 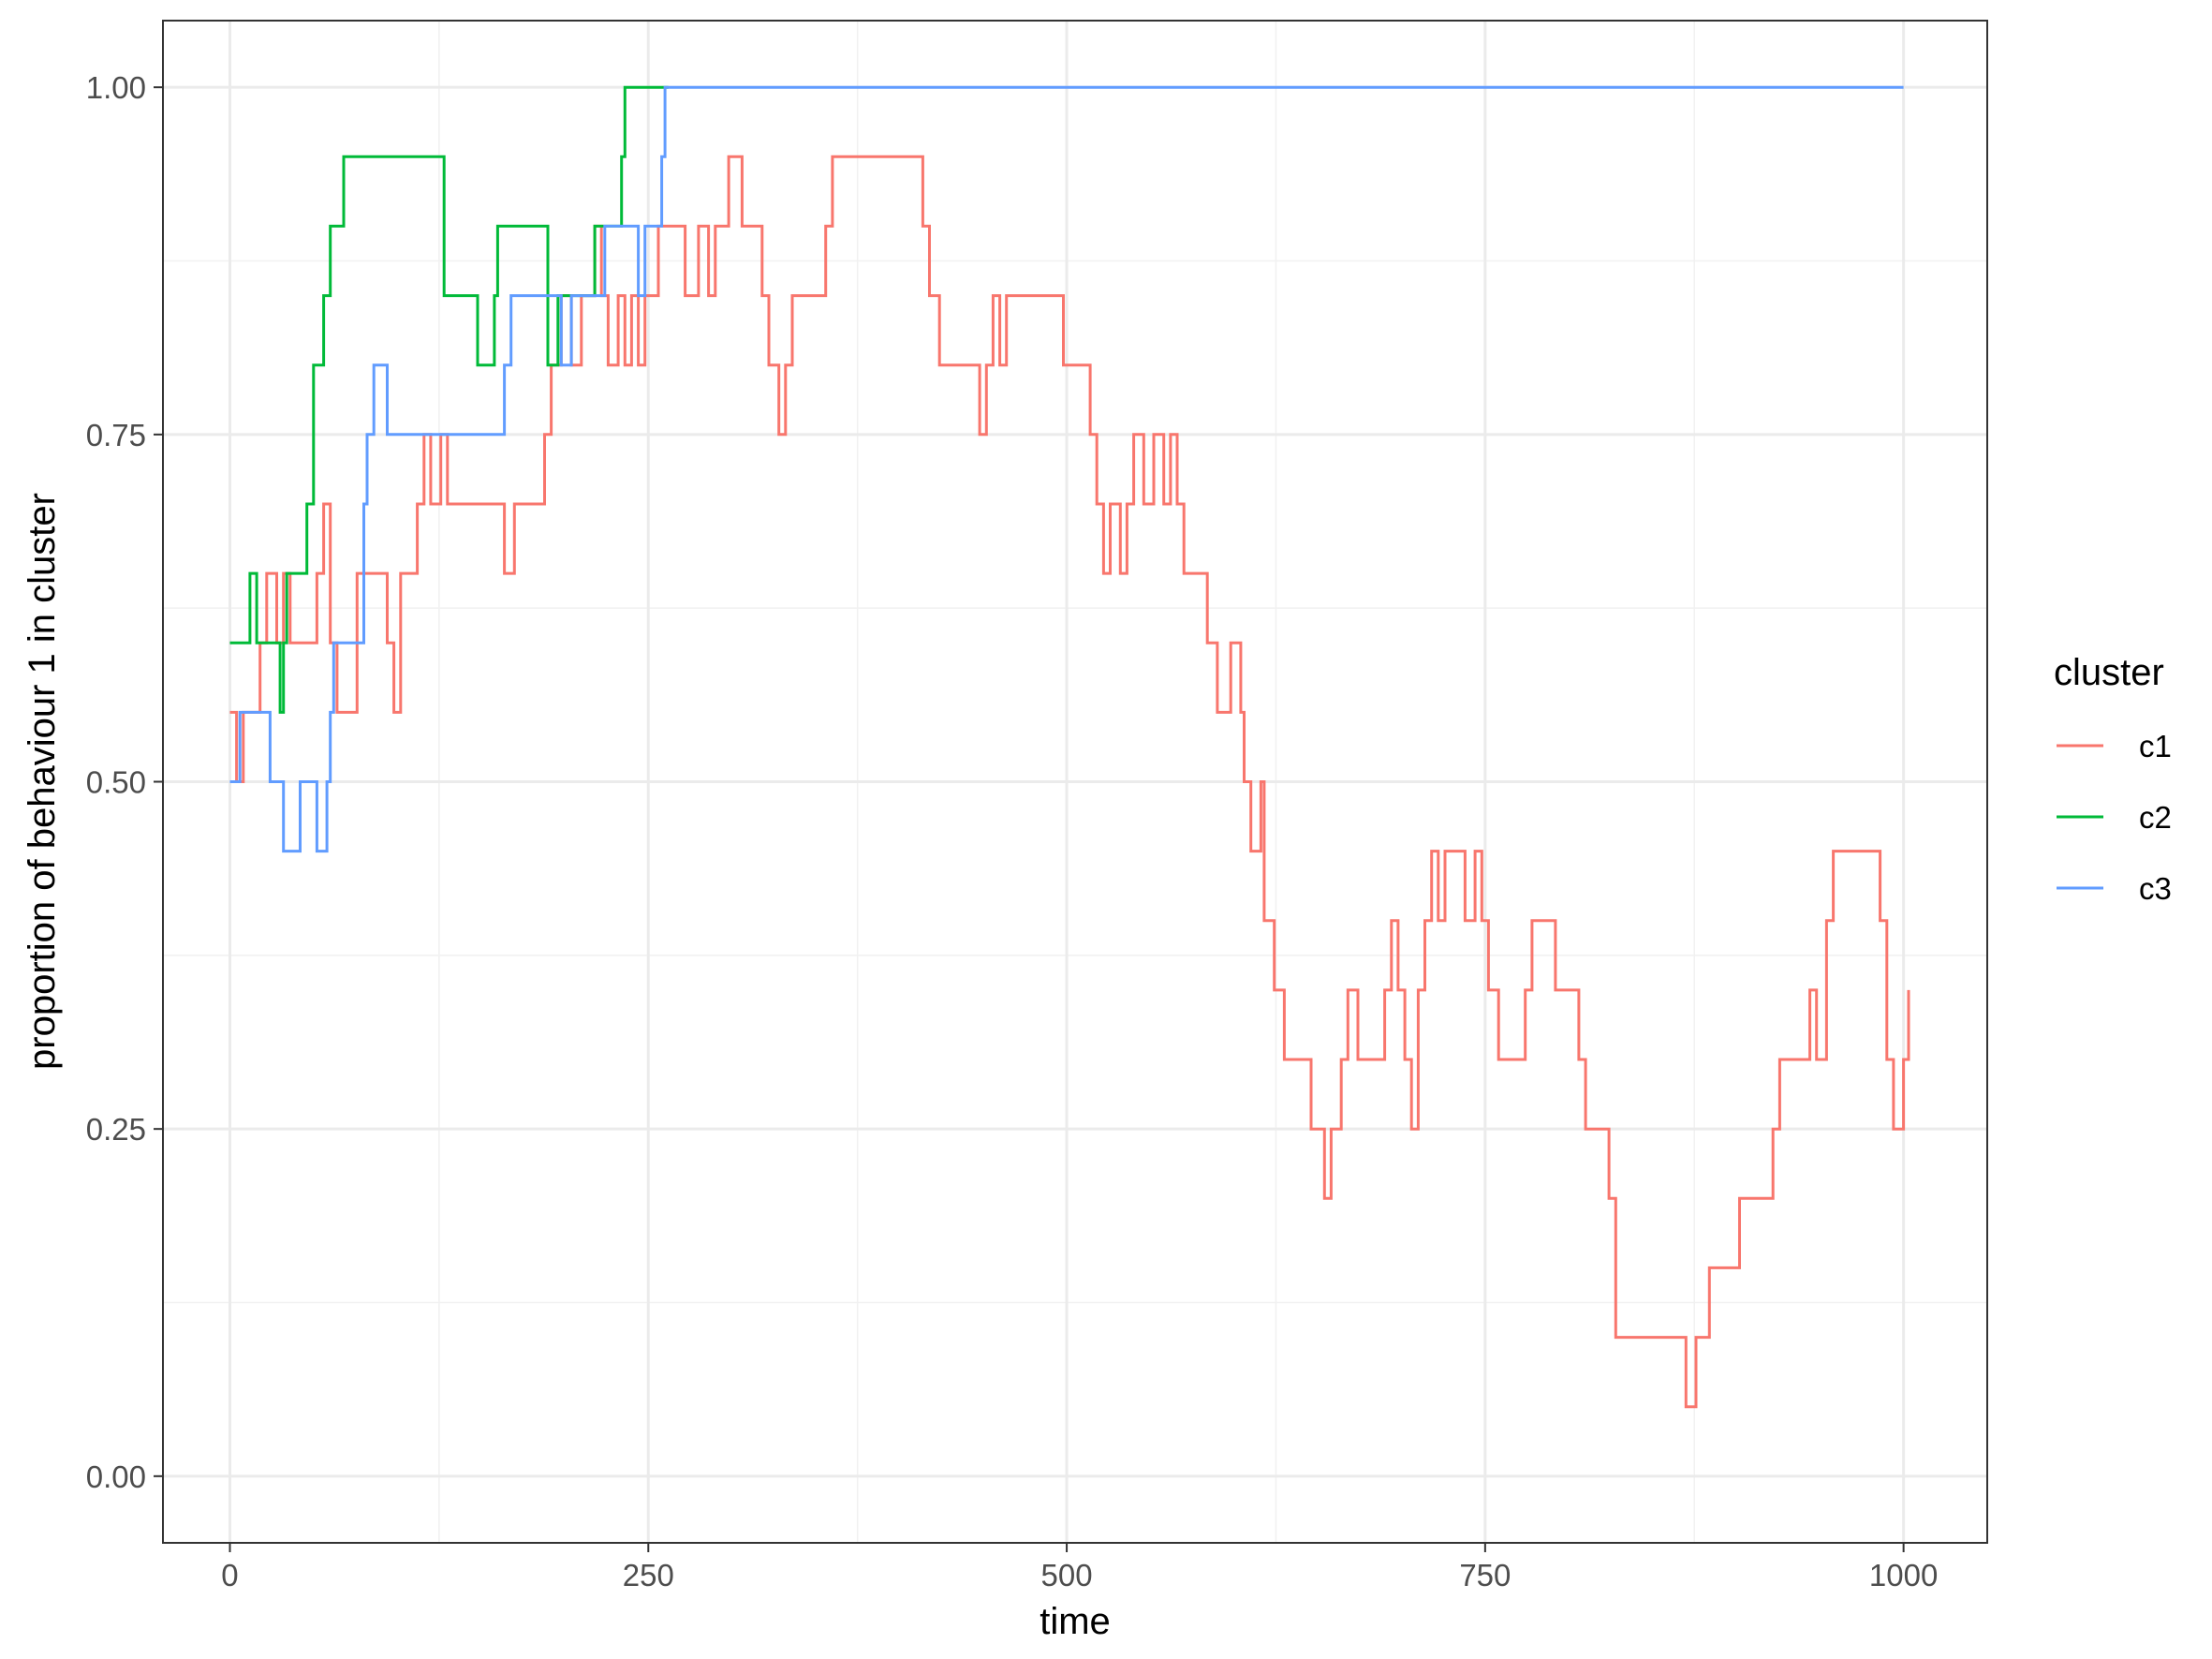 What do you see at coordinates (230, 1575) in the screenshot?
I see `x-tick-label: 0` at bounding box center [230, 1575].